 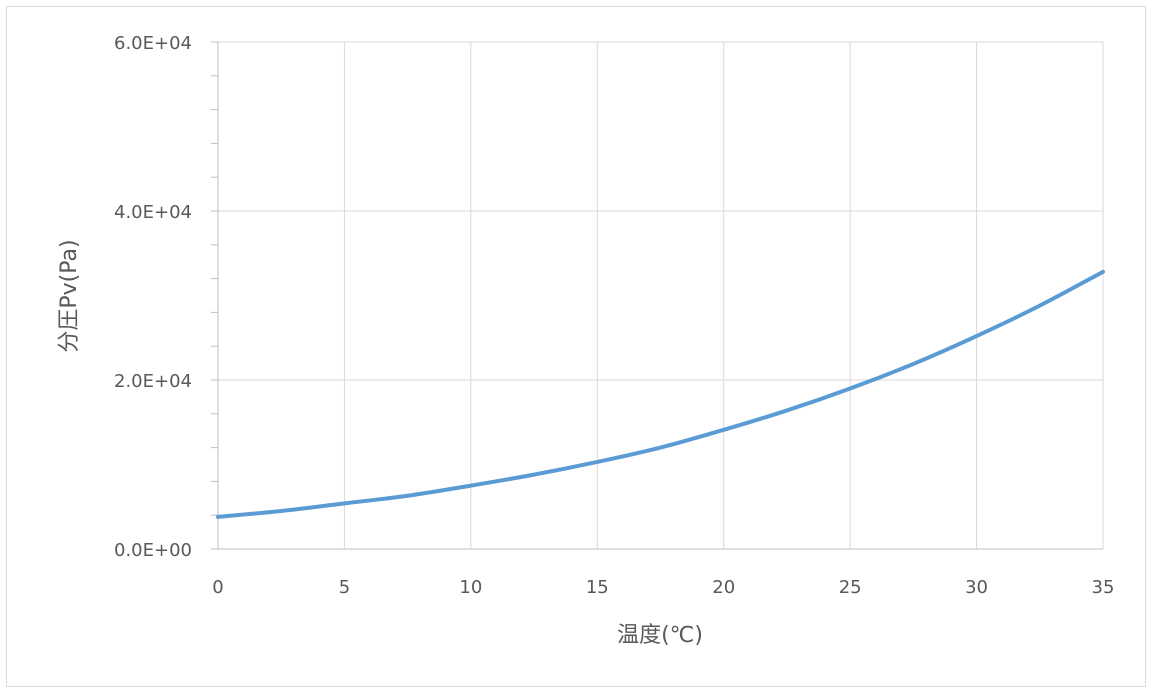 What do you see at coordinates (660, 635) in the screenshot?
I see `x-axis-title: 温度(℃)` at bounding box center [660, 635].